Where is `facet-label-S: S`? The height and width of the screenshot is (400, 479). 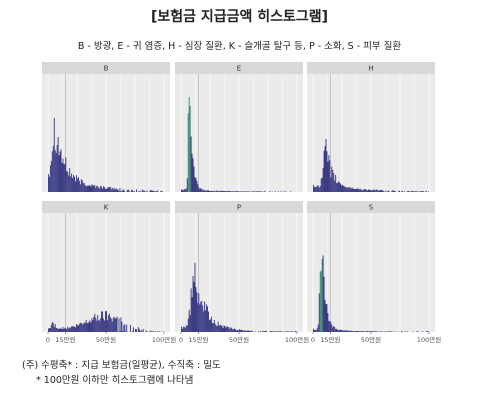 facet-label-S: S is located at coordinates (371, 208).